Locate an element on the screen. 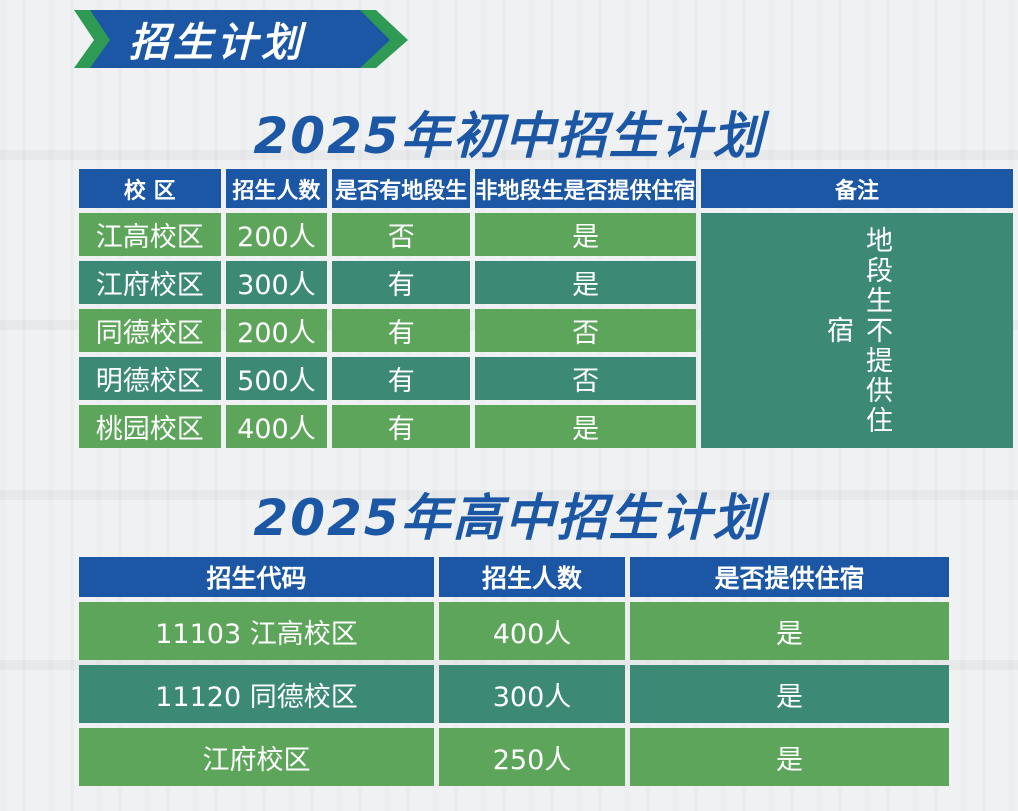  column-header-lodging: 非地段生是否提供住宿 is located at coordinates (585, 188).